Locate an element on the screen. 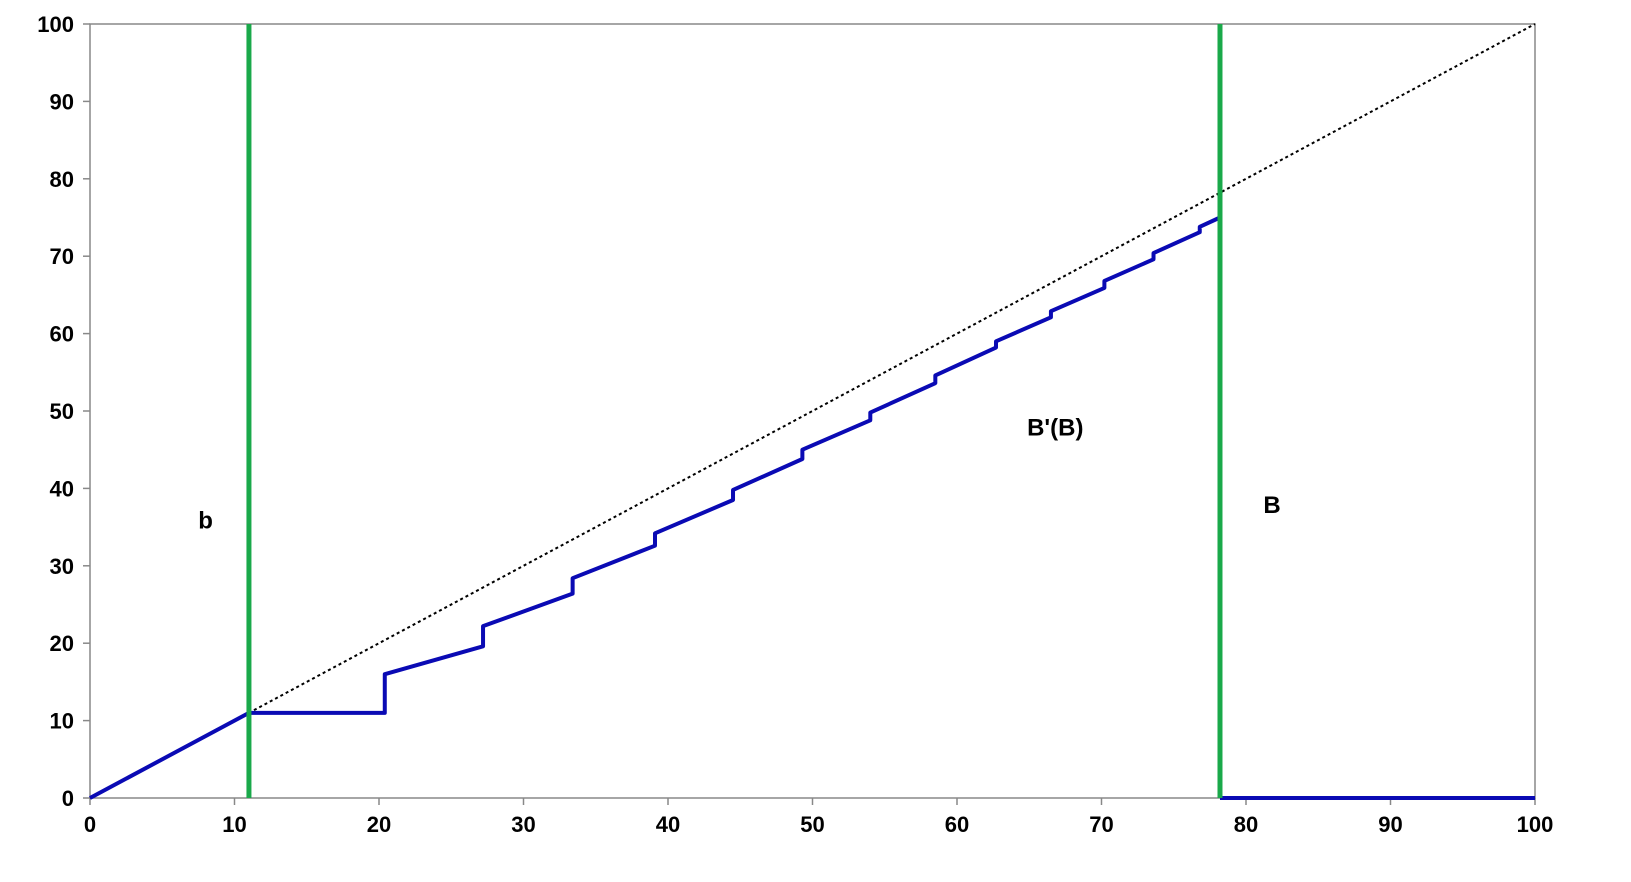 The height and width of the screenshot is (882, 1631). x-tick-label: 20 is located at coordinates (379, 824).